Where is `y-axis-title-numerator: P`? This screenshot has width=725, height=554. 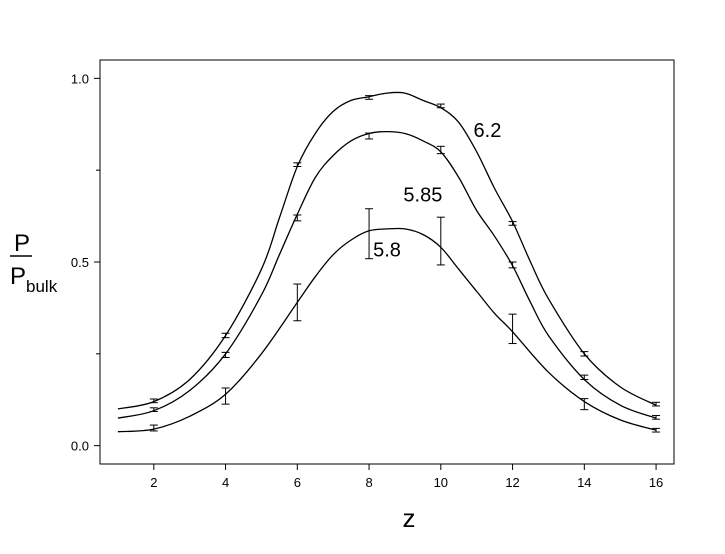 y-axis-title-numerator: P is located at coordinates (22, 243).